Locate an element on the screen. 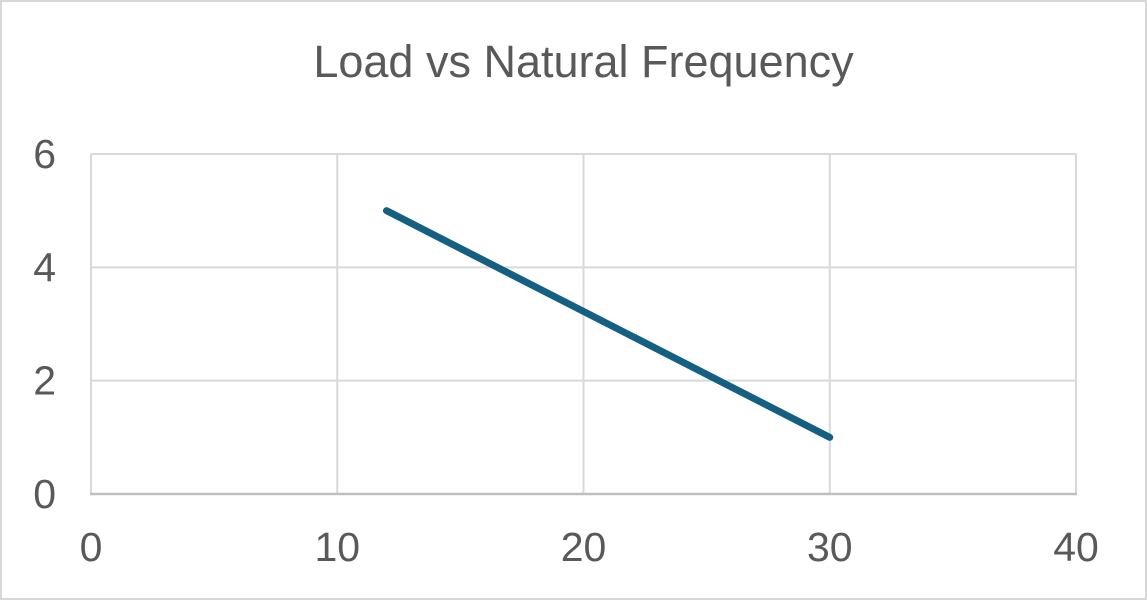 The image size is (1147, 600). chart-title: Load vs Natural Frequency is located at coordinates (583, 61).